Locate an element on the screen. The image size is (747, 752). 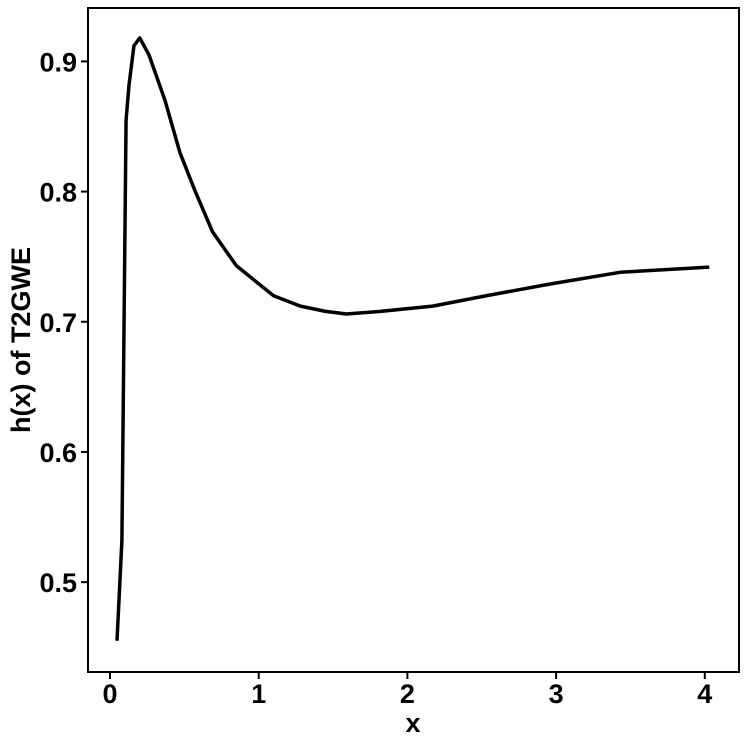
x-tick-label: 0 is located at coordinates (109, 694).